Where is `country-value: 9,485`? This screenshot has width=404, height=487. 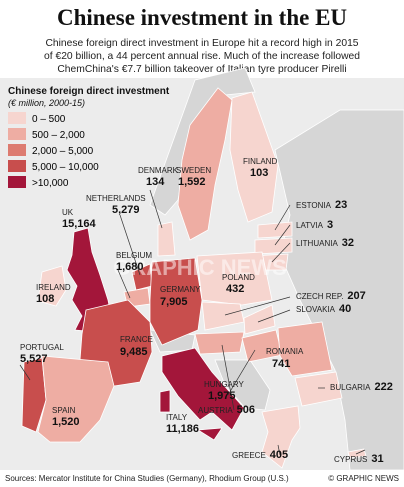 country-value: 9,485 is located at coordinates (134, 352).